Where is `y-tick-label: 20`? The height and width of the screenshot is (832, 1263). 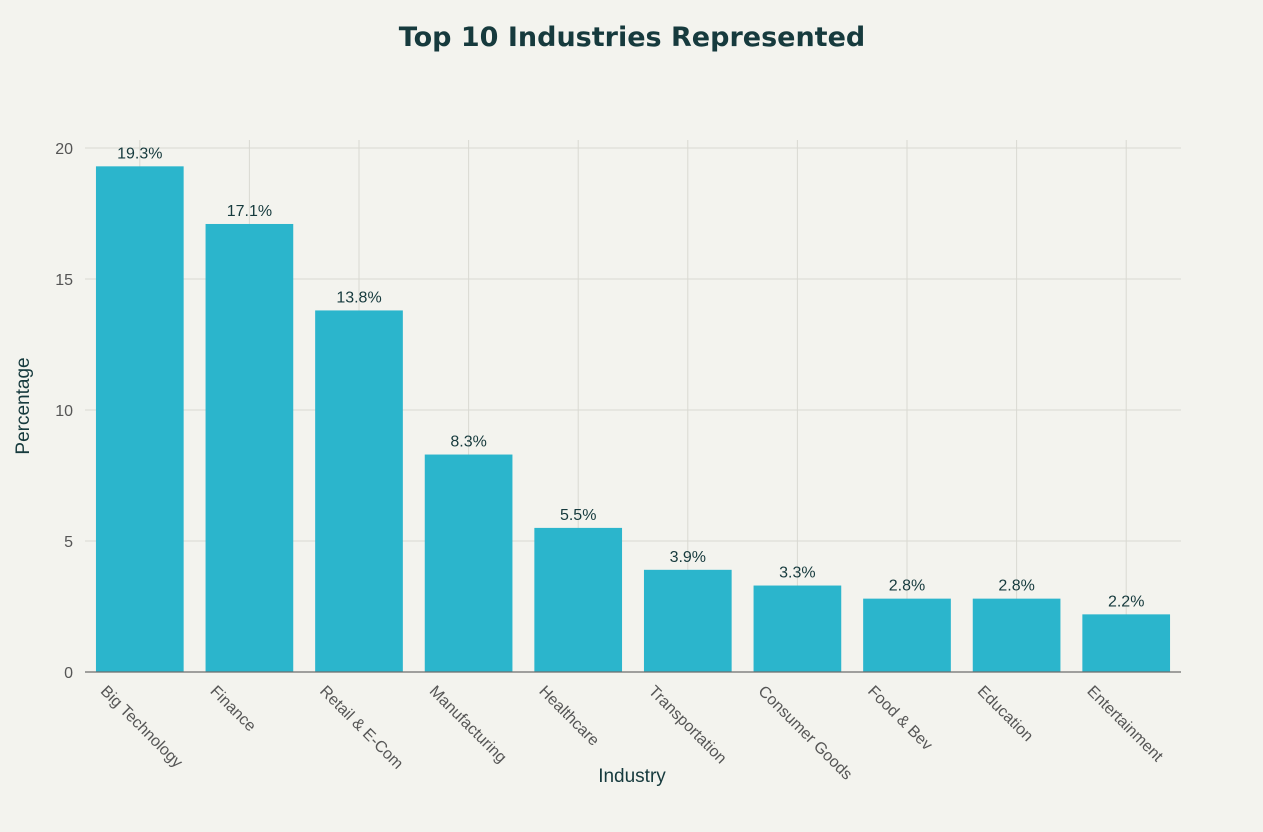
y-tick-label: 20 is located at coordinates (64, 149).